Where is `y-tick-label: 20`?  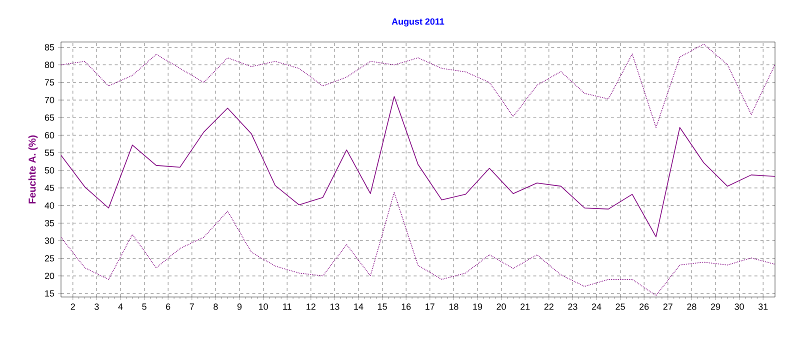
y-tick-label: 20 is located at coordinates (49, 276).